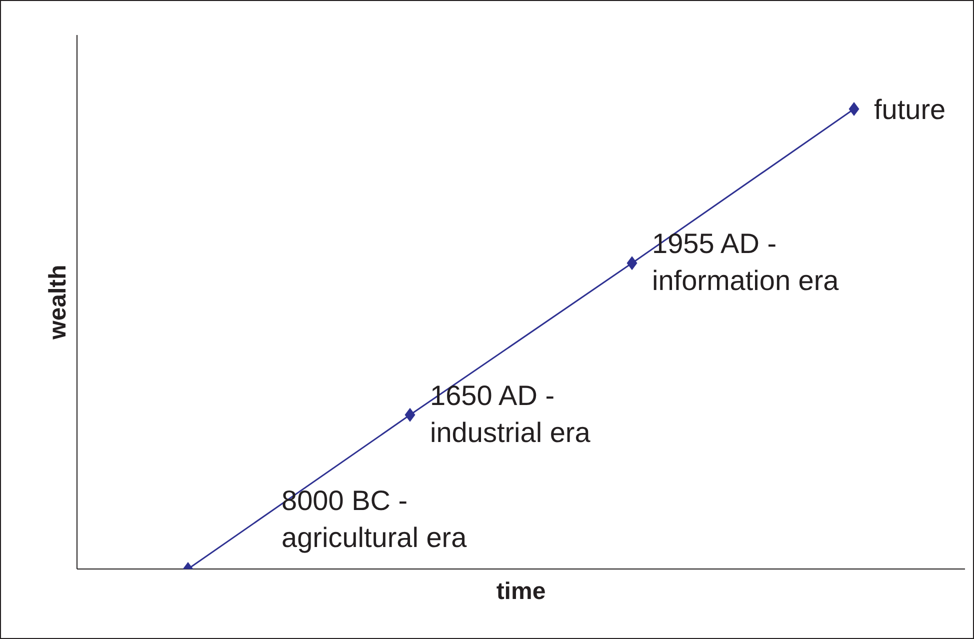 This screenshot has height=639, width=974. What do you see at coordinates (58, 302) in the screenshot?
I see `y-axis-title: wealth` at bounding box center [58, 302].